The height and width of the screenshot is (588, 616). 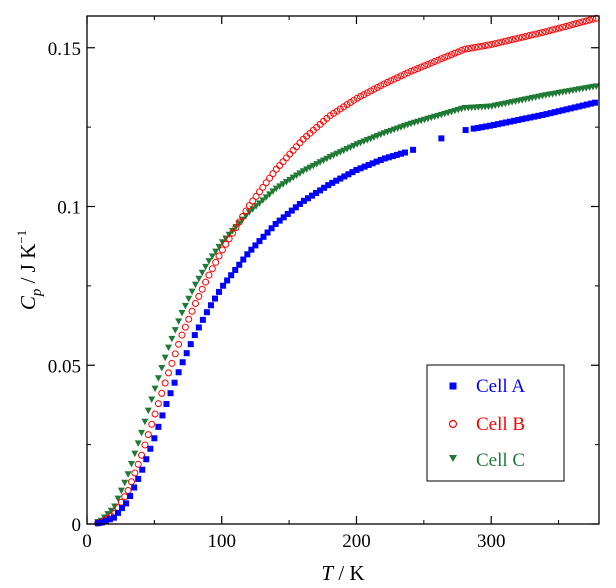 I want to click on x-tick-label: 300, so click(x=491, y=541).